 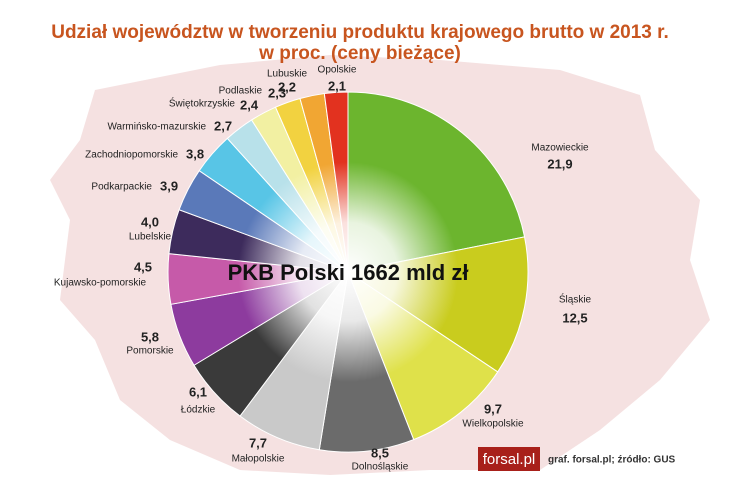 I want to click on slice-name: Lubelskie, so click(x=150, y=237).